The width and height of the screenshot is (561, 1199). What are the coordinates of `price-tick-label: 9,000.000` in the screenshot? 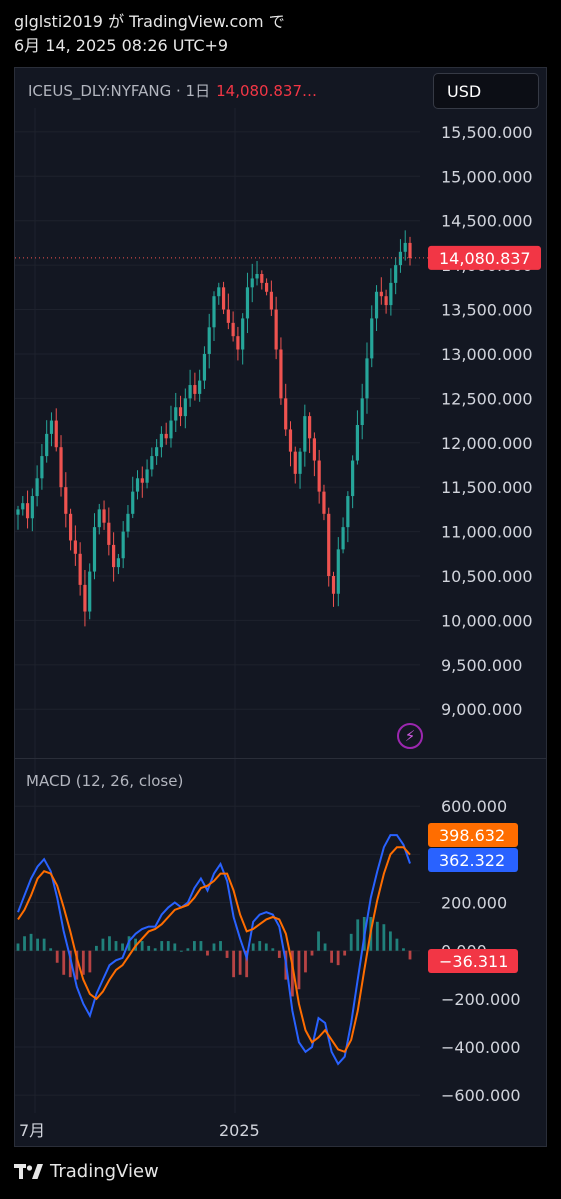 It's located at (481, 709).